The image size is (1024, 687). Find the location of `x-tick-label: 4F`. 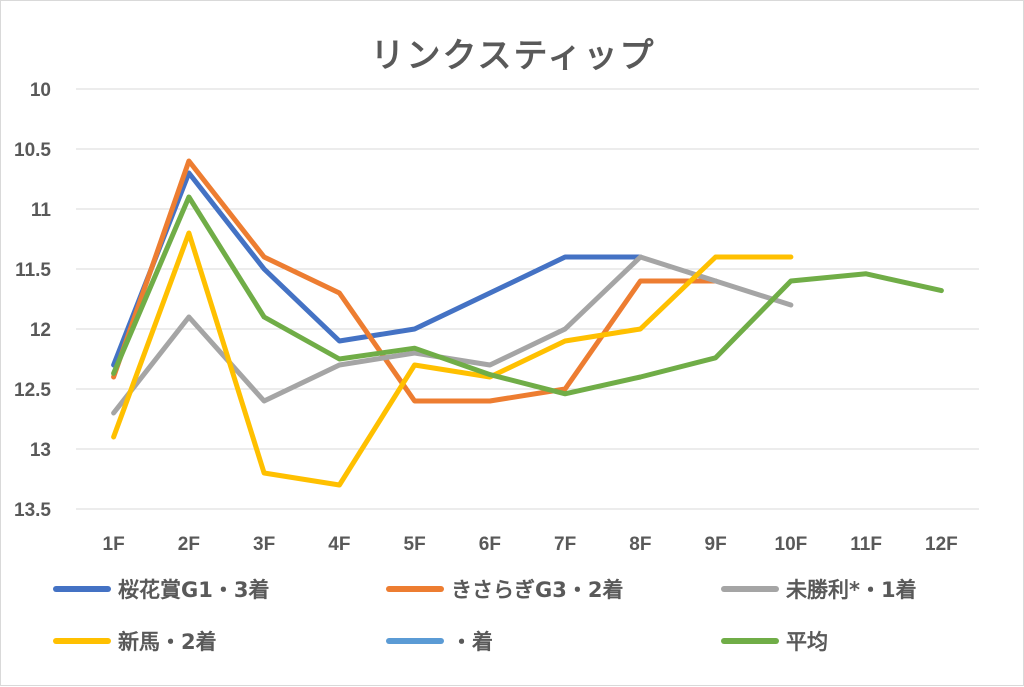

x-tick-label: 4F is located at coordinates (339, 544).